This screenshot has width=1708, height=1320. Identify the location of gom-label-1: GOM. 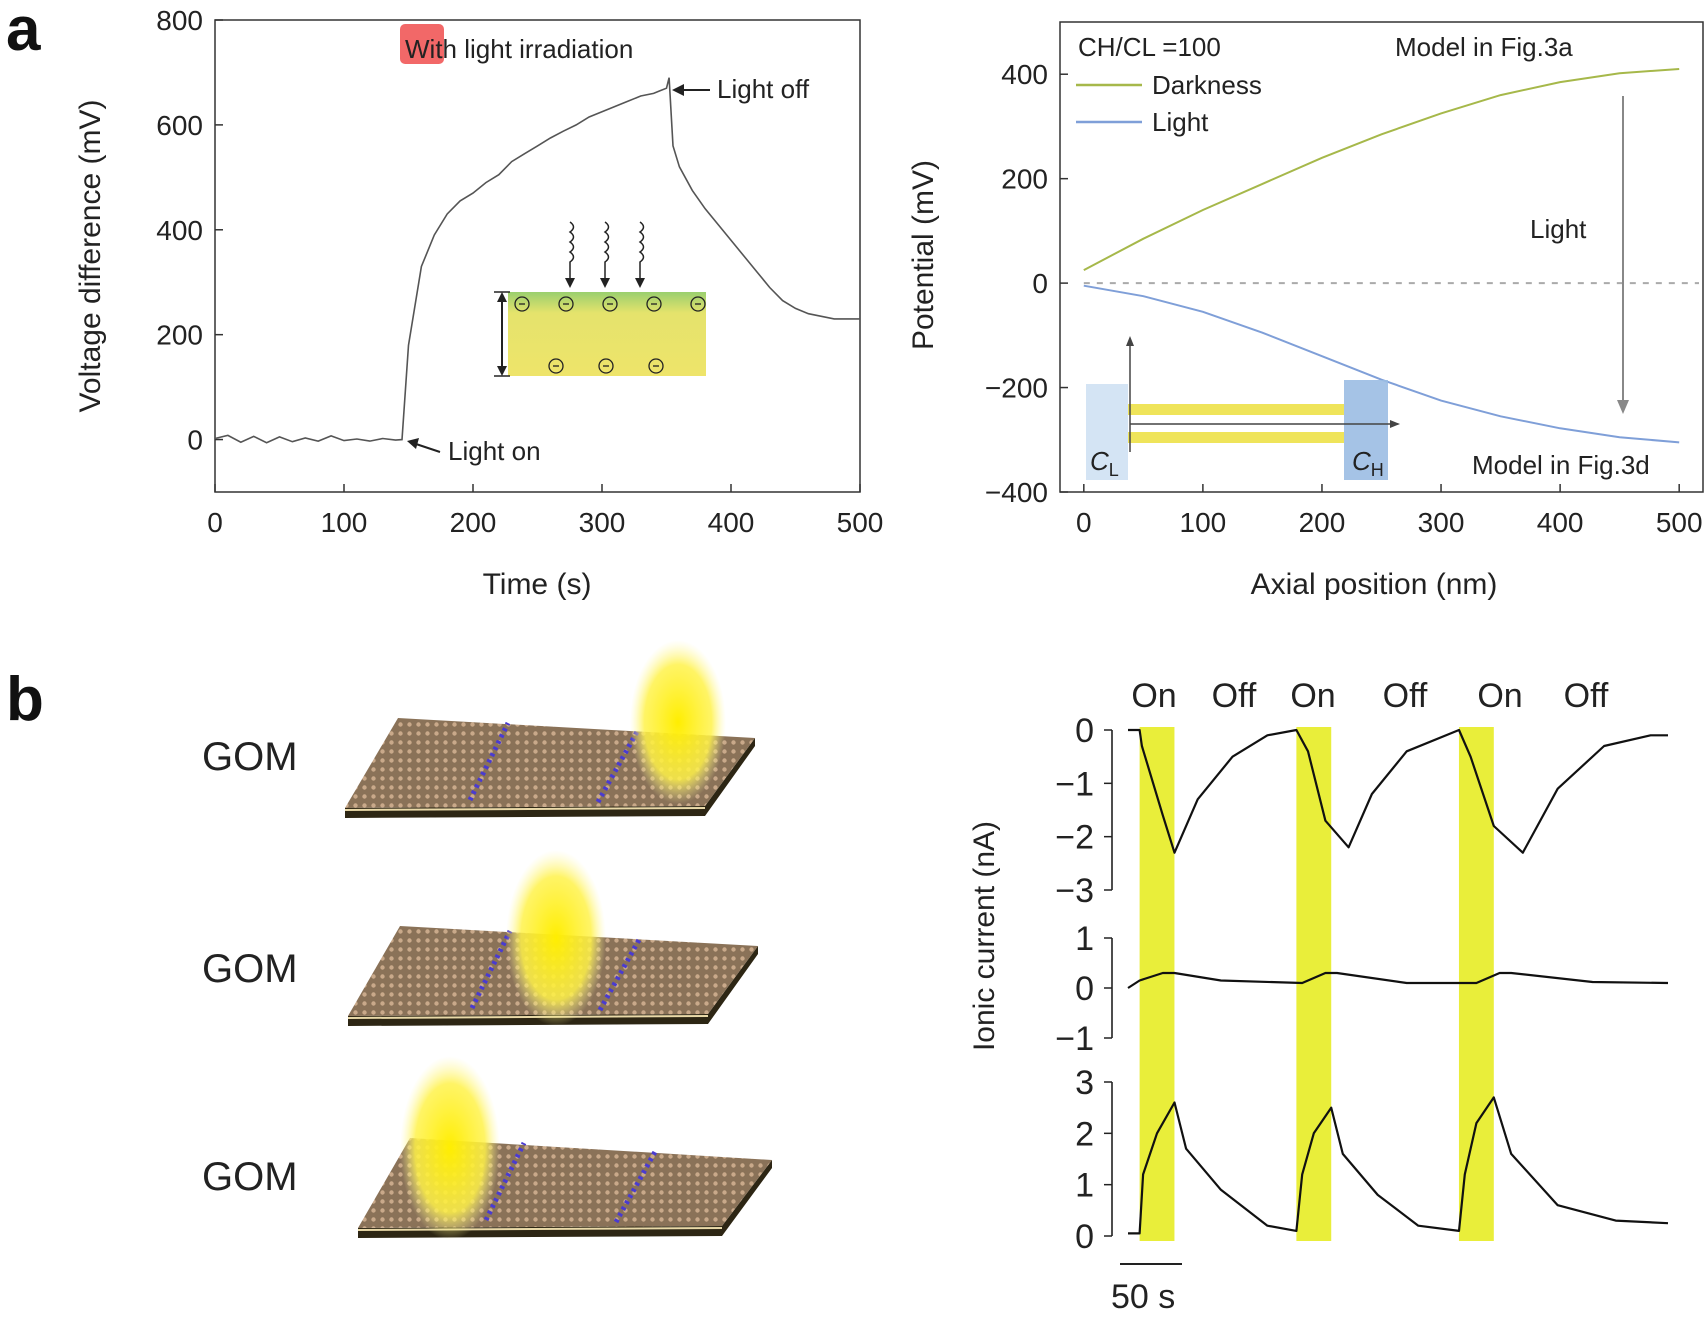
(250, 757).